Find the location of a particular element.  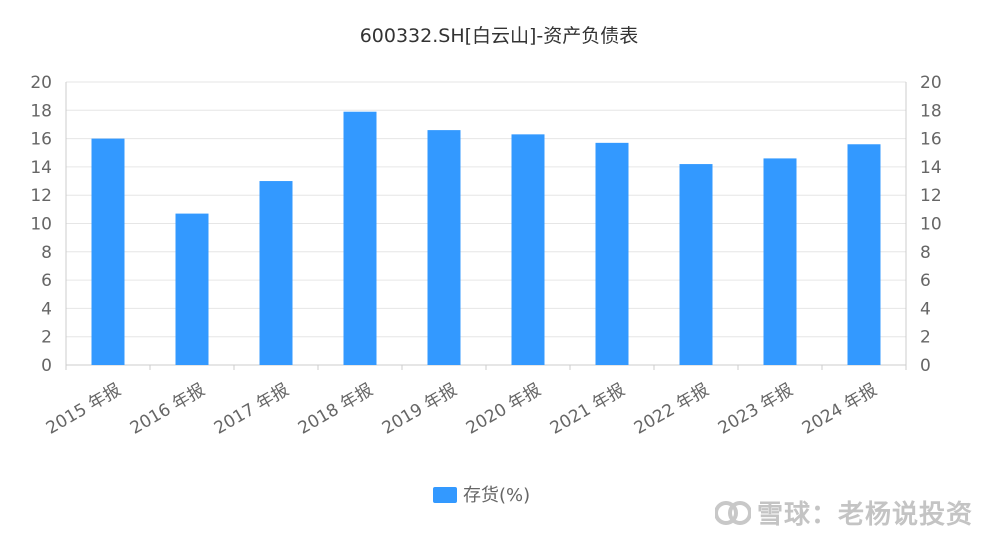

x-tick-label: 2022 年报 is located at coordinates (672, 409).